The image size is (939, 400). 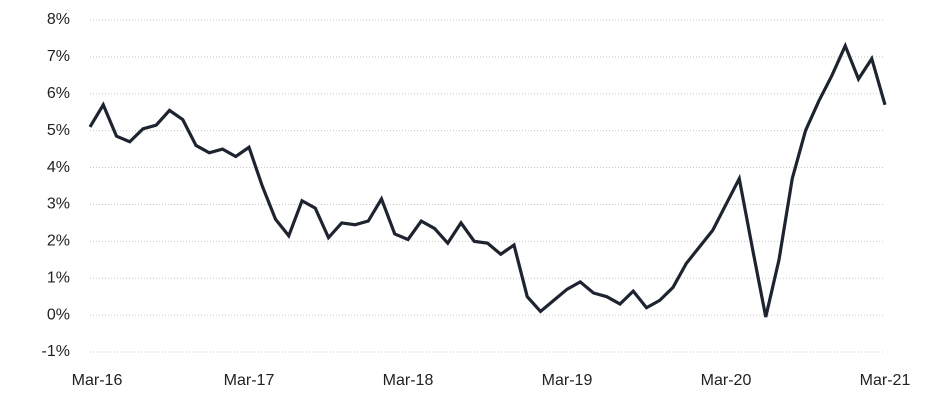 What do you see at coordinates (249, 380) in the screenshot?
I see `x-tick-label: Mar-17` at bounding box center [249, 380].